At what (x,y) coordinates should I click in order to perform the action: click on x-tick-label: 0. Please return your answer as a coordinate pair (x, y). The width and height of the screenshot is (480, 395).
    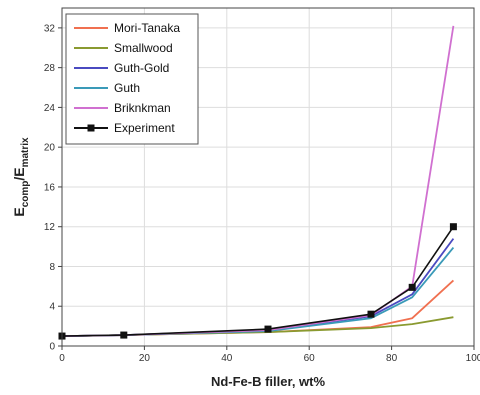
    Looking at the image, I should click on (62, 358).